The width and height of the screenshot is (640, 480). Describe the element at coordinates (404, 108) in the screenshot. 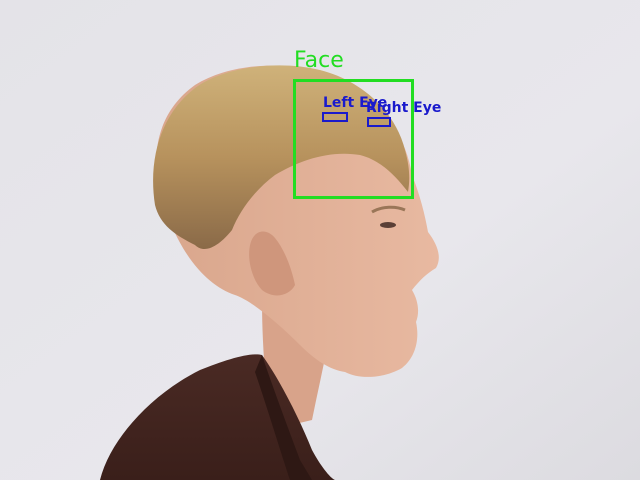

I see `right-eye-label: Right Eye` at that location.